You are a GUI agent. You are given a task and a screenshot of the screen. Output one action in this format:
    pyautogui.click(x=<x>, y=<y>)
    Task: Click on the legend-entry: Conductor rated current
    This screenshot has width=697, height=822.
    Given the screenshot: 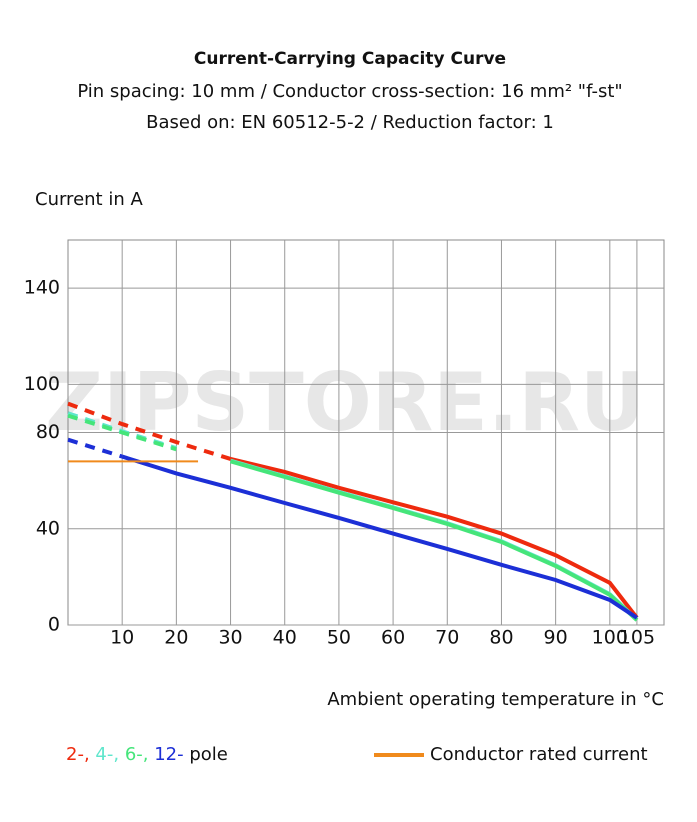 What is the action you would take?
    pyautogui.click(x=539, y=754)
    